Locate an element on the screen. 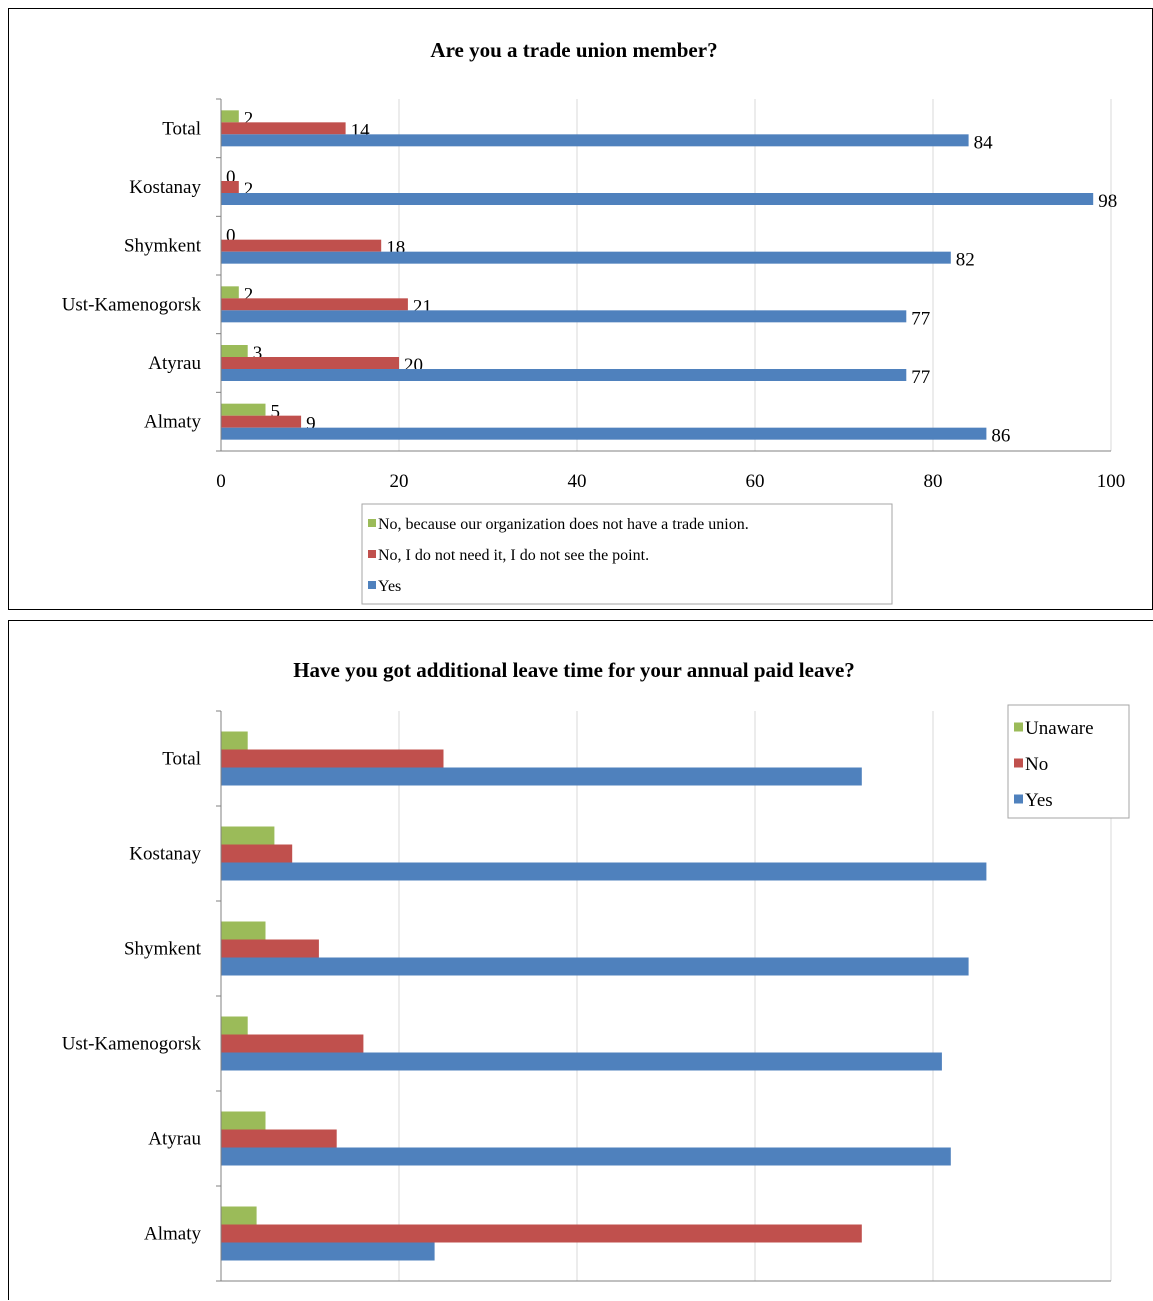 The height and width of the screenshot is (1301, 1153). x-tick-label: 20 is located at coordinates (399, 481).